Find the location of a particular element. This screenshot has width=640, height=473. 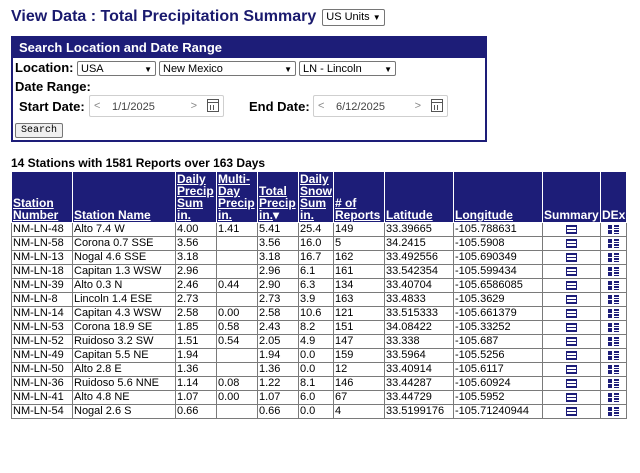

cell-station-name: Capitan 5.5 NE is located at coordinates (124, 355).